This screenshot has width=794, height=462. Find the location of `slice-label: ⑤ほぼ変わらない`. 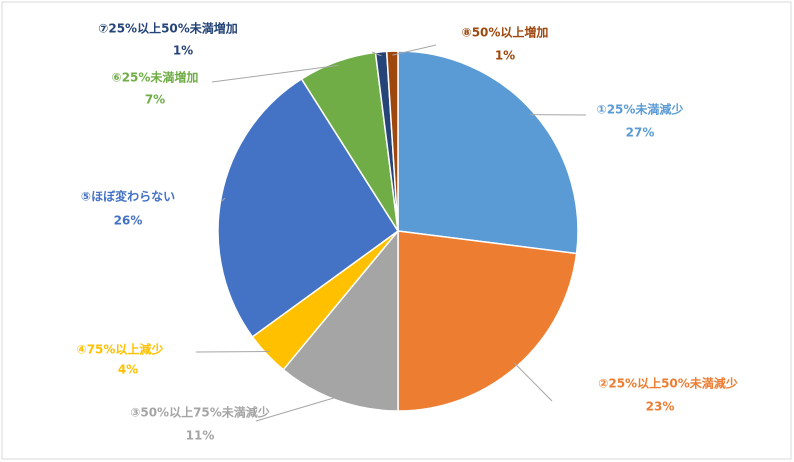

slice-label: ⑤ほぼ変わらない is located at coordinates (128, 196).